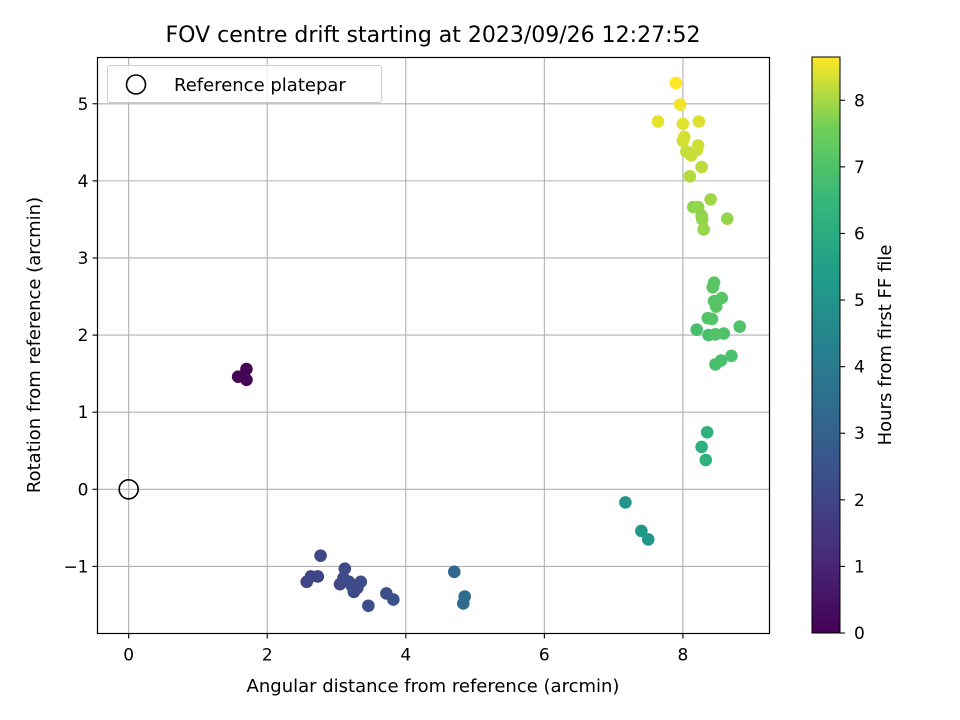 Image resolution: width=960 pixels, height=720 pixels. I want to click on y-axis-label: Rotation from reference (arcmin), so click(34, 345).